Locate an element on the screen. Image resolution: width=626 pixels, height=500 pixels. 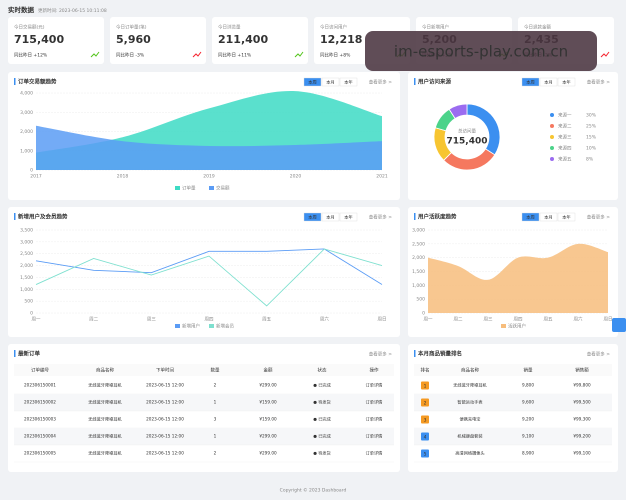
legend-value: 30% is located at coordinates (591, 116).